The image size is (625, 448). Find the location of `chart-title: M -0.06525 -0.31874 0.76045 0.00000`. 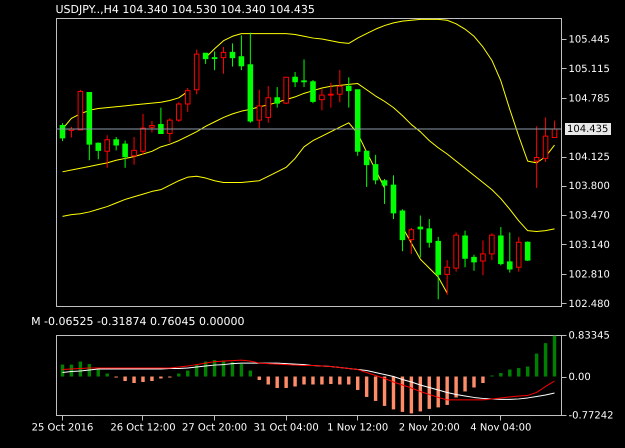

chart-title: M -0.06525 -0.31874 0.76045 0.00000 is located at coordinates (137, 321).